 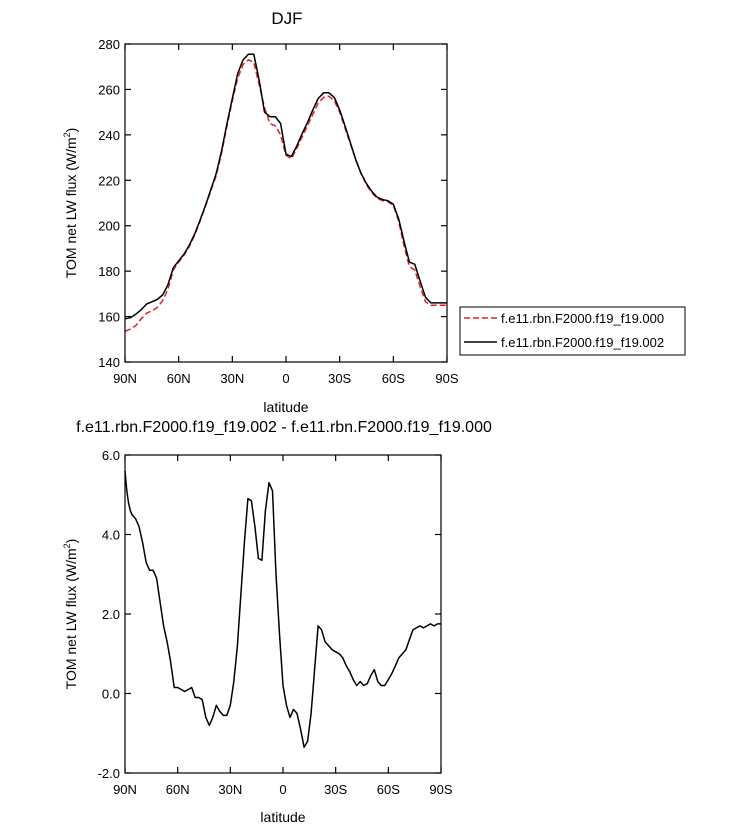 I want to click on top-y-axis-label-sup: 2, so click(x=67, y=134).